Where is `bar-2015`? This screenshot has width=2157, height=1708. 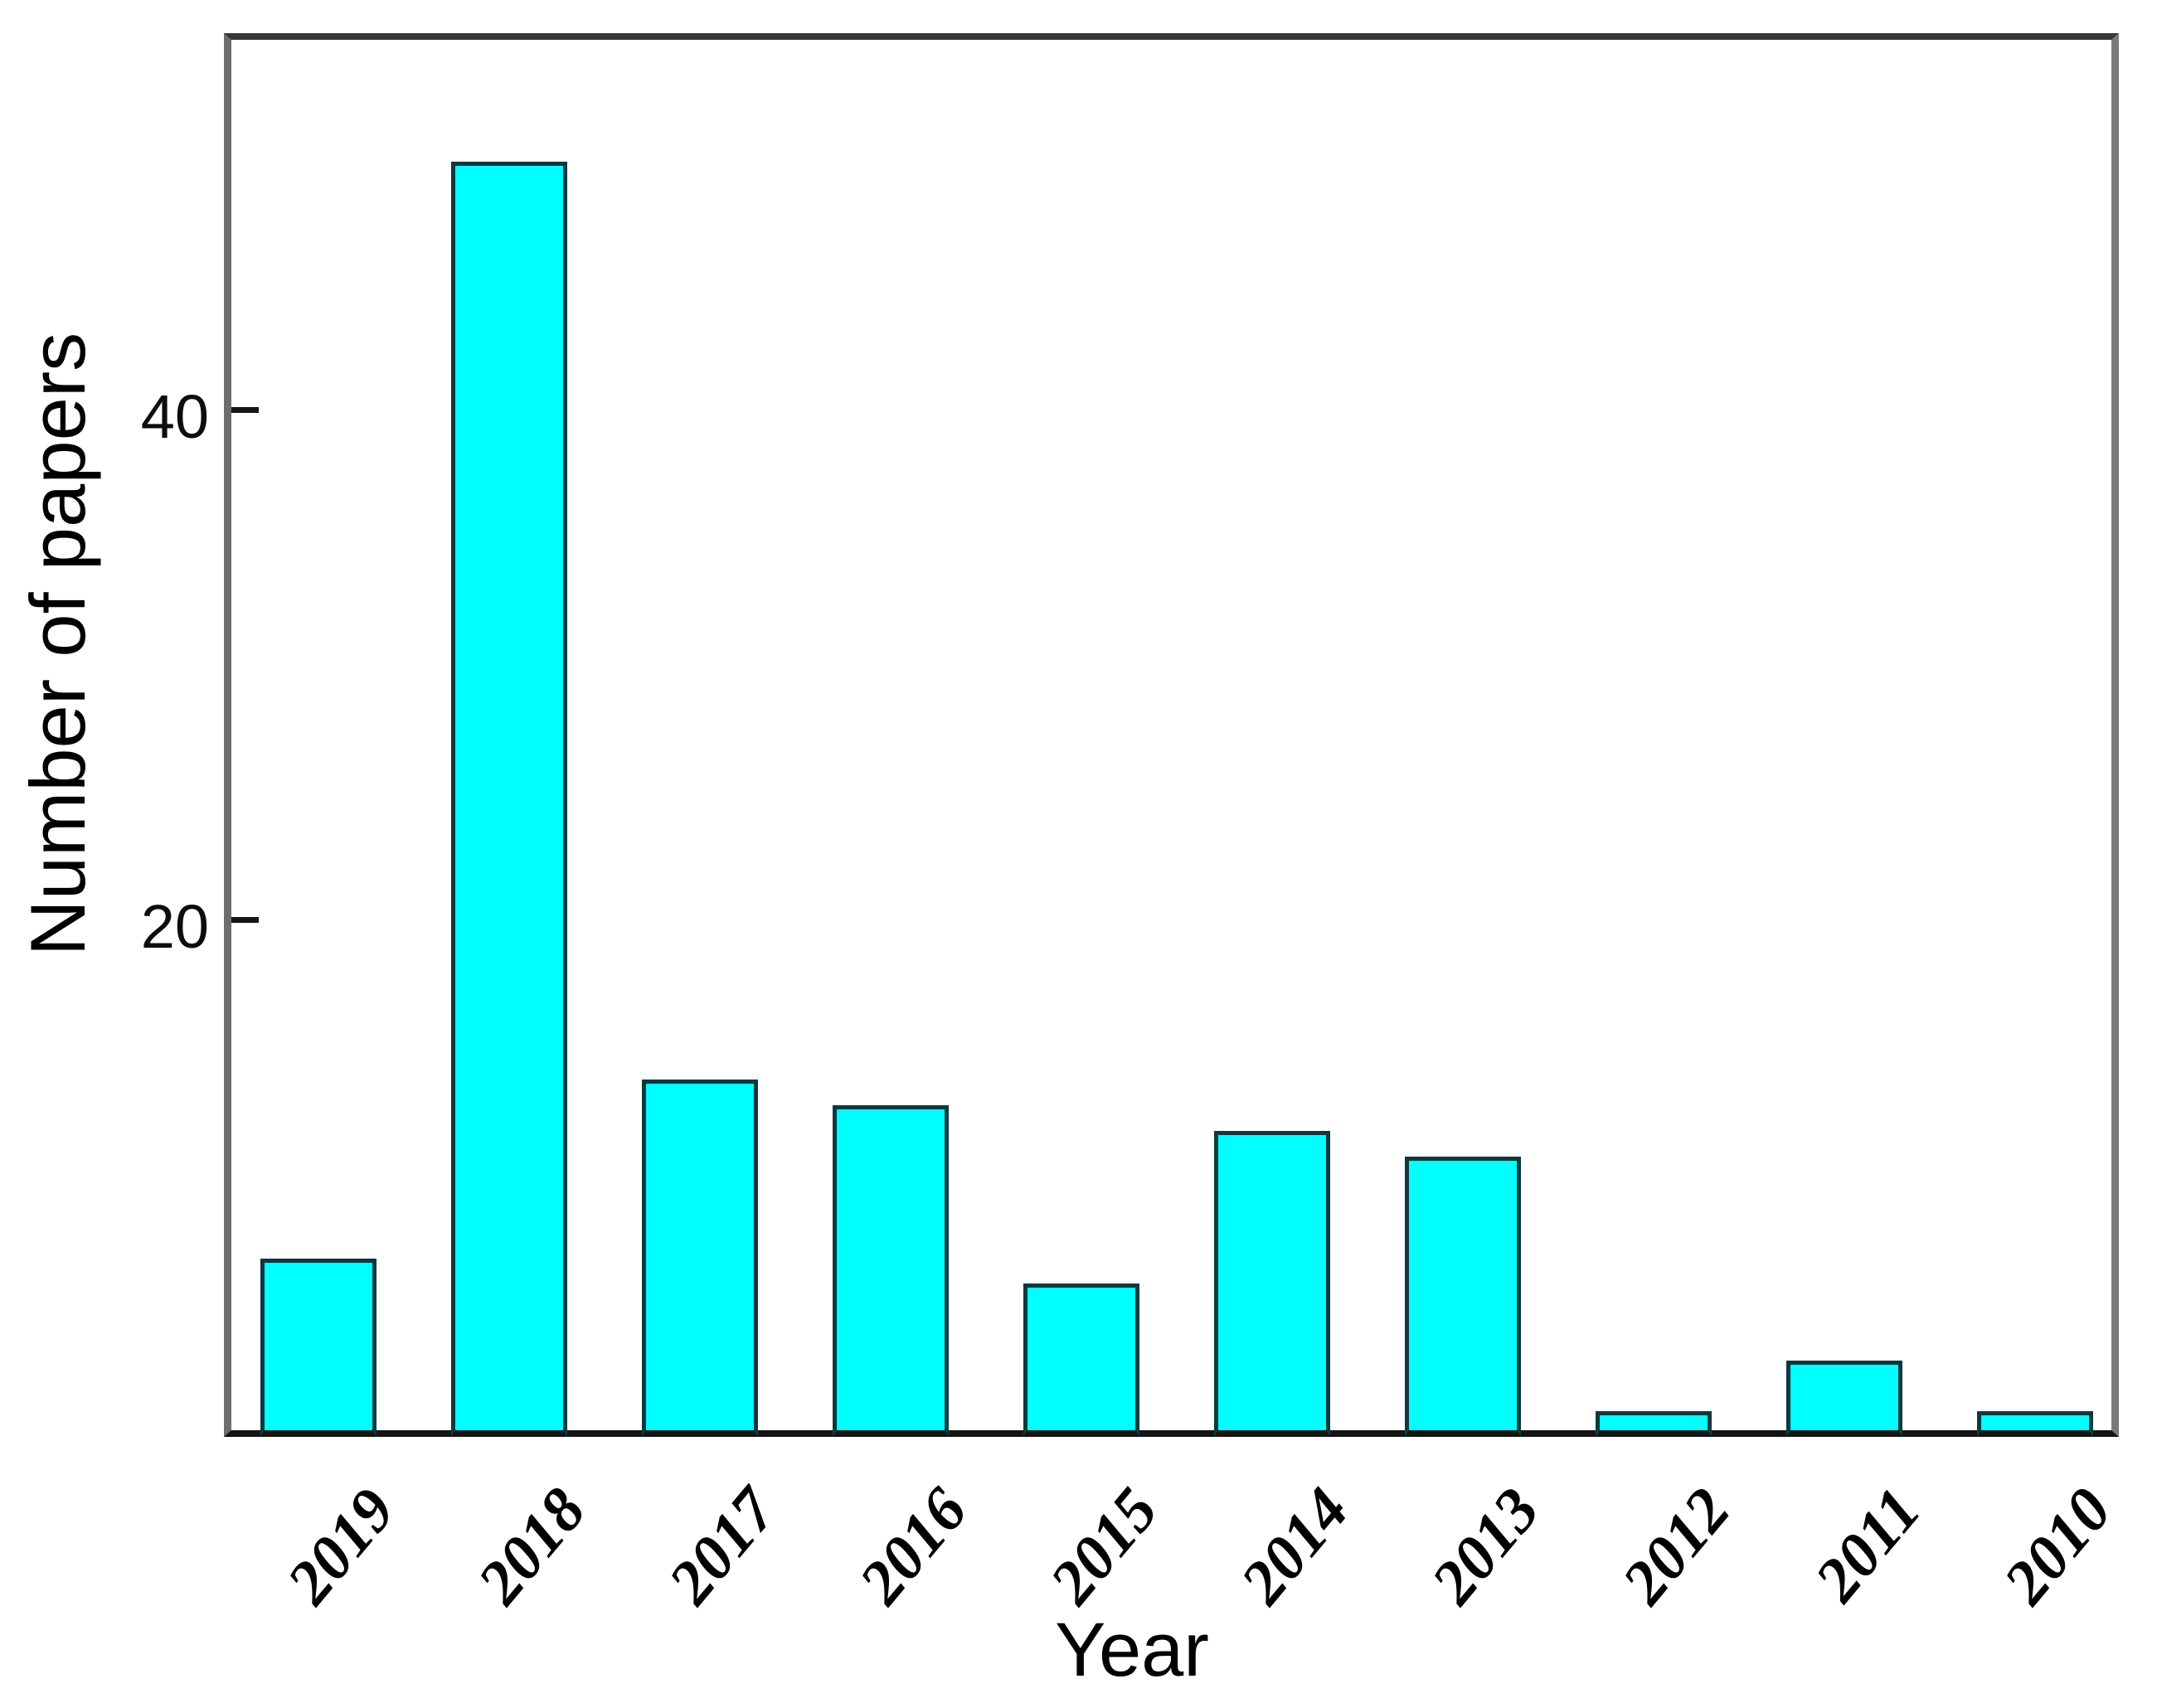 bar-2015 is located at coordinates (1081, 1360).